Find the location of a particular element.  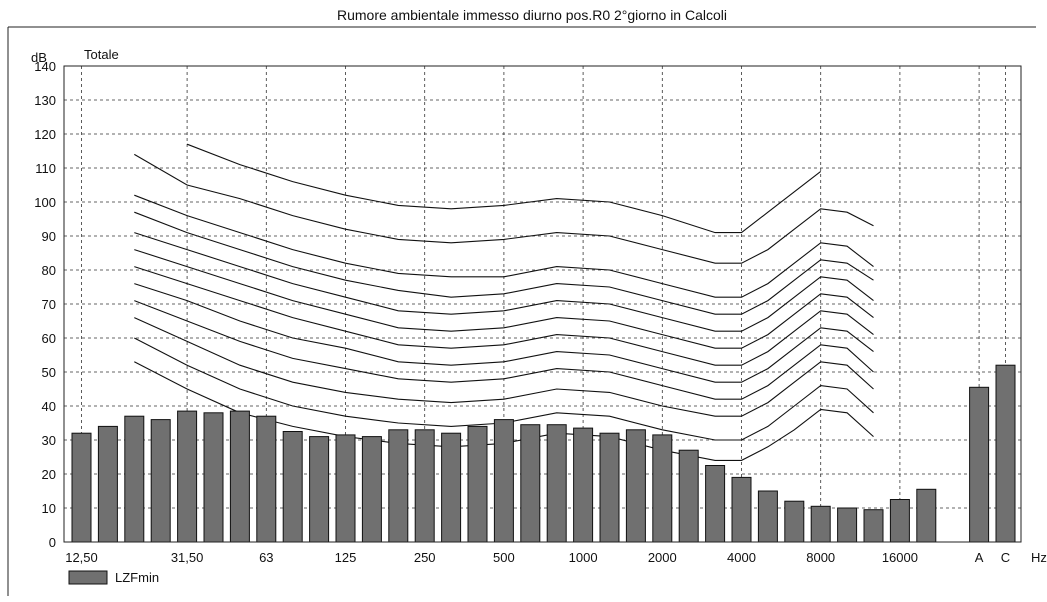

y-tick-label: 80 is located at coordinates (49, 270).